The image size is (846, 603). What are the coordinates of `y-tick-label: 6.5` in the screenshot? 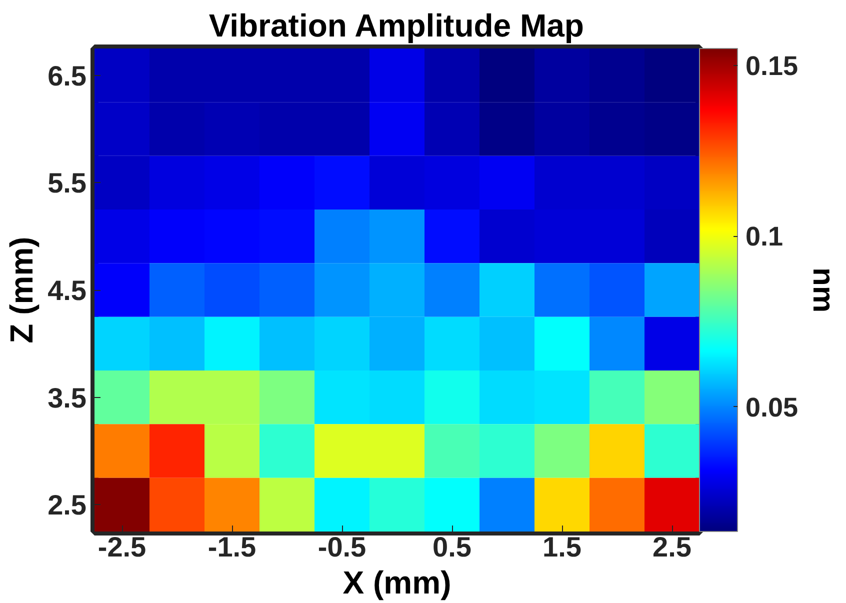 It's located at (67, 76).